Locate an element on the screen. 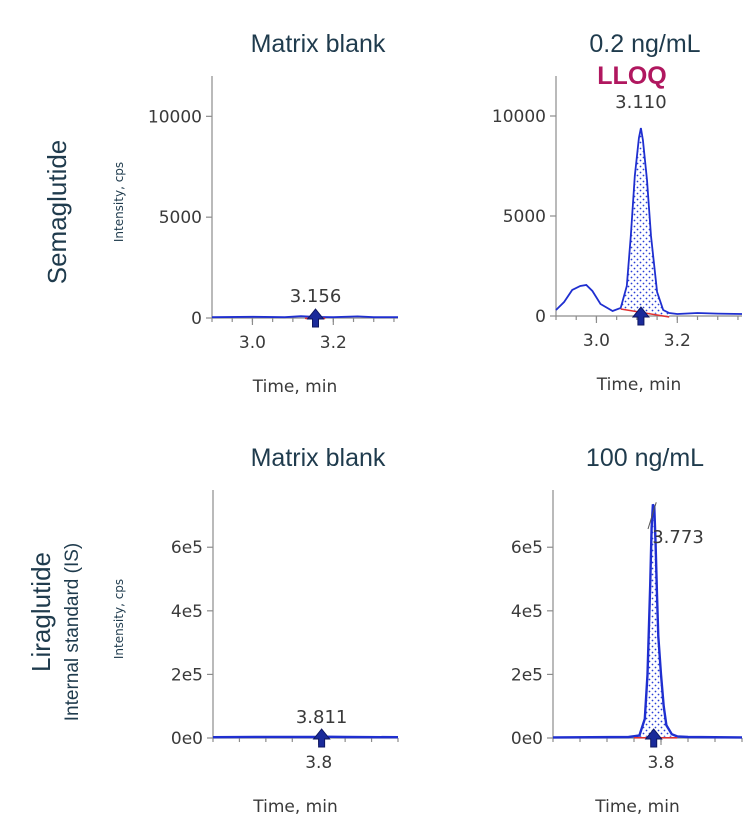 This screenshot has height=830, width=750. lloq-annotation: LLOQ is located at coordinates (631, 76).